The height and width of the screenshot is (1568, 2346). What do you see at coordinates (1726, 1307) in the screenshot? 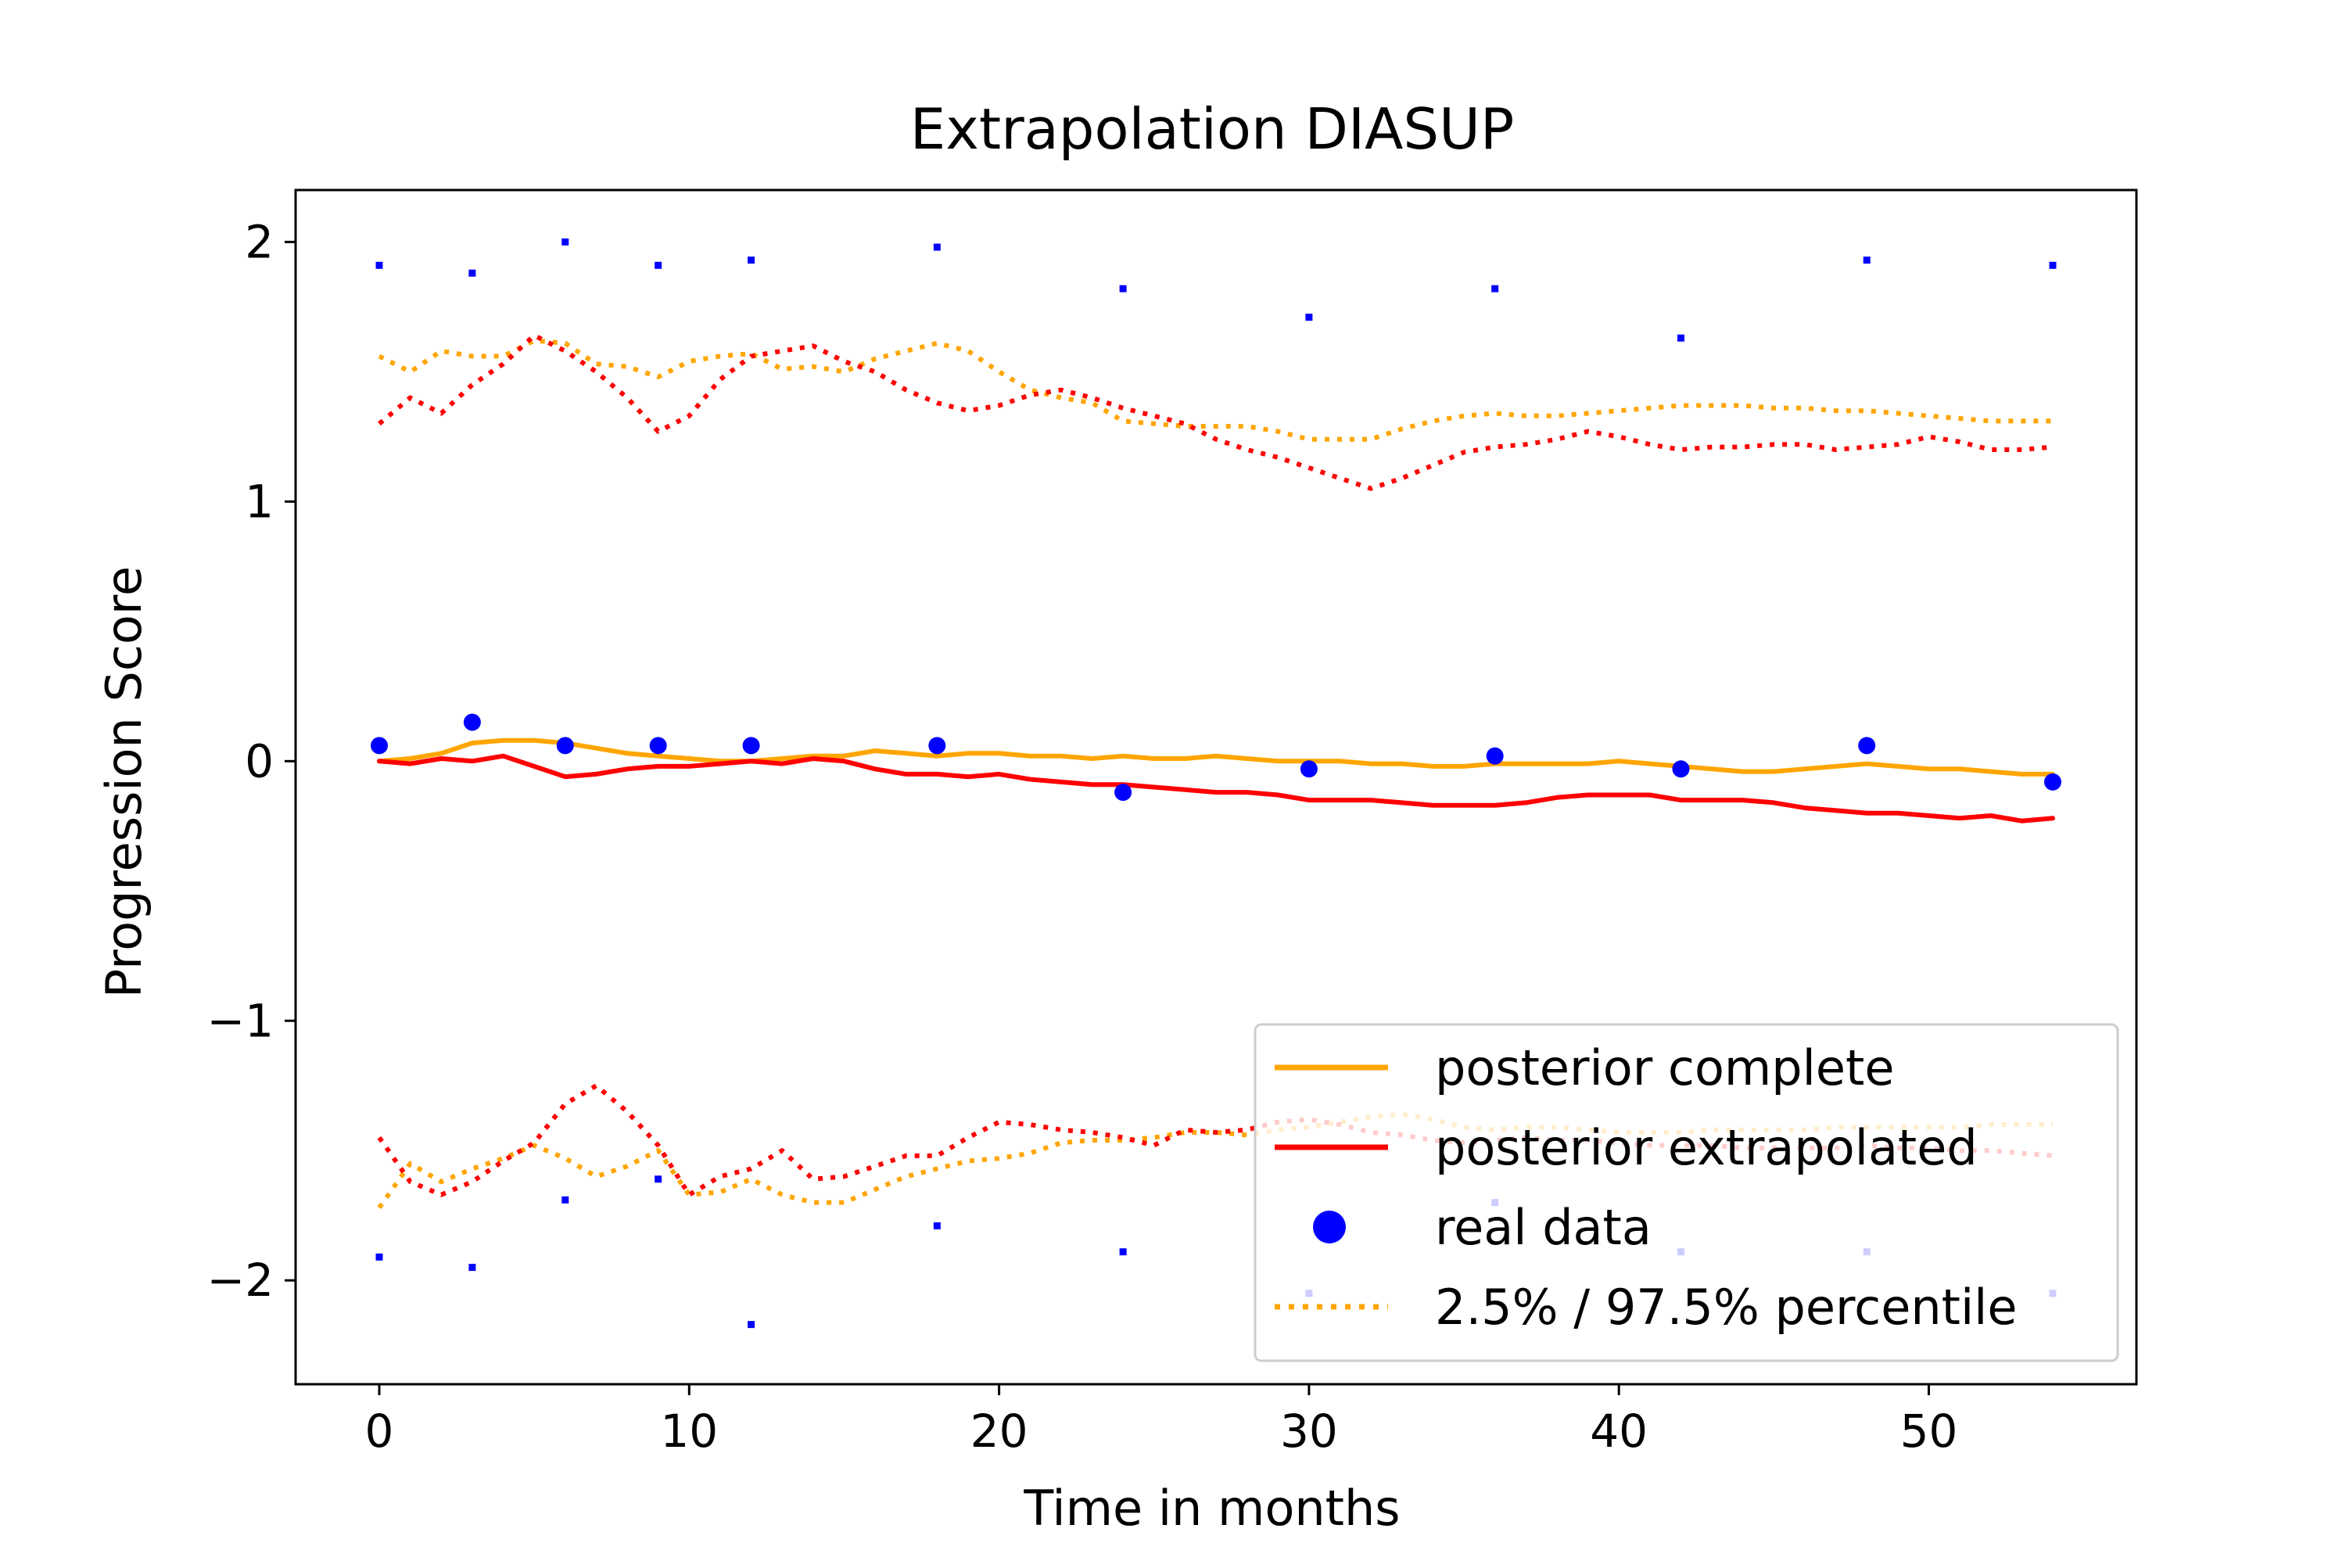
I see `legend-label-2-5-97-5-percentile: 2.5% / 97.5% percentile` at bounding box center [1726, 1307].